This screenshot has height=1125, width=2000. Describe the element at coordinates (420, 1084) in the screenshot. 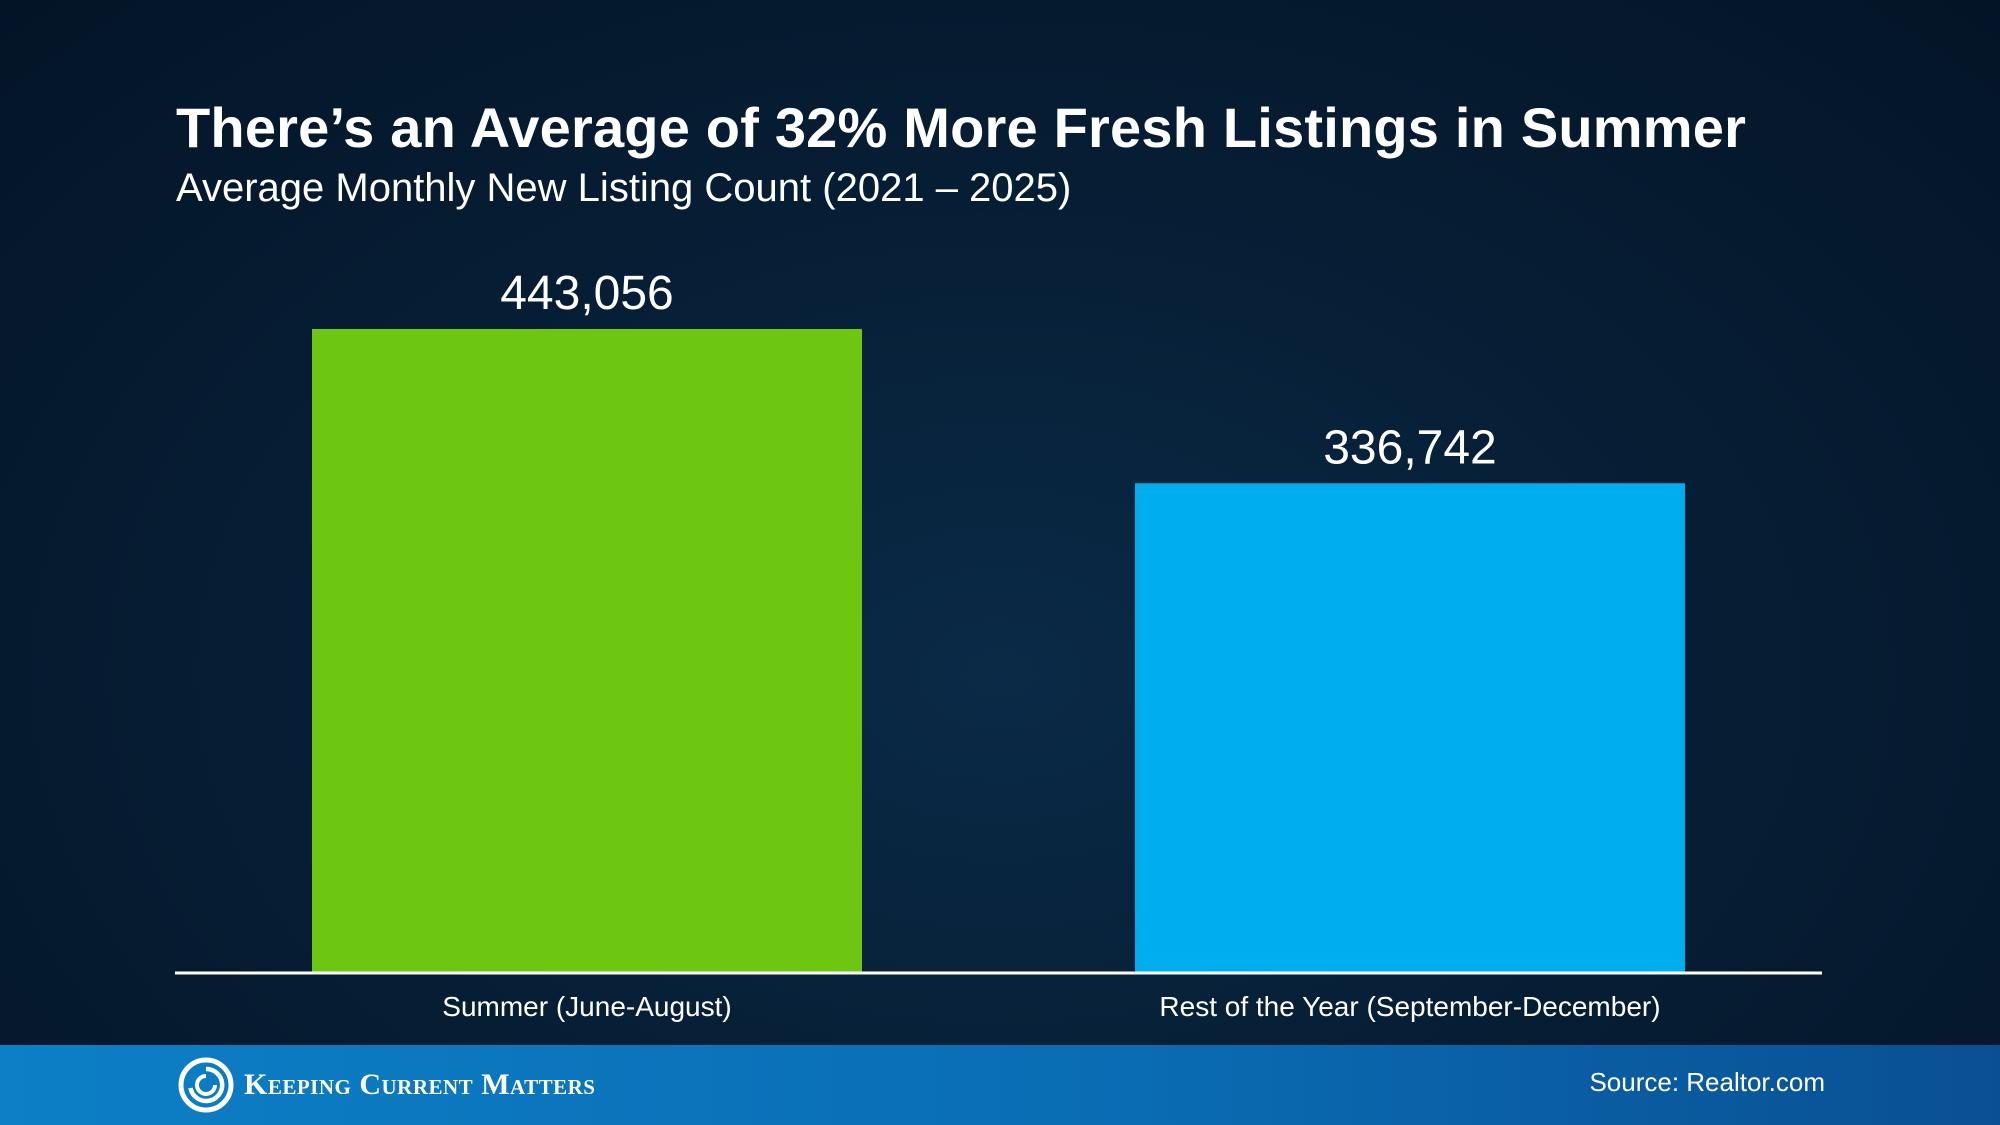

I see `brand-name: Keeping Current Matters` at that location.